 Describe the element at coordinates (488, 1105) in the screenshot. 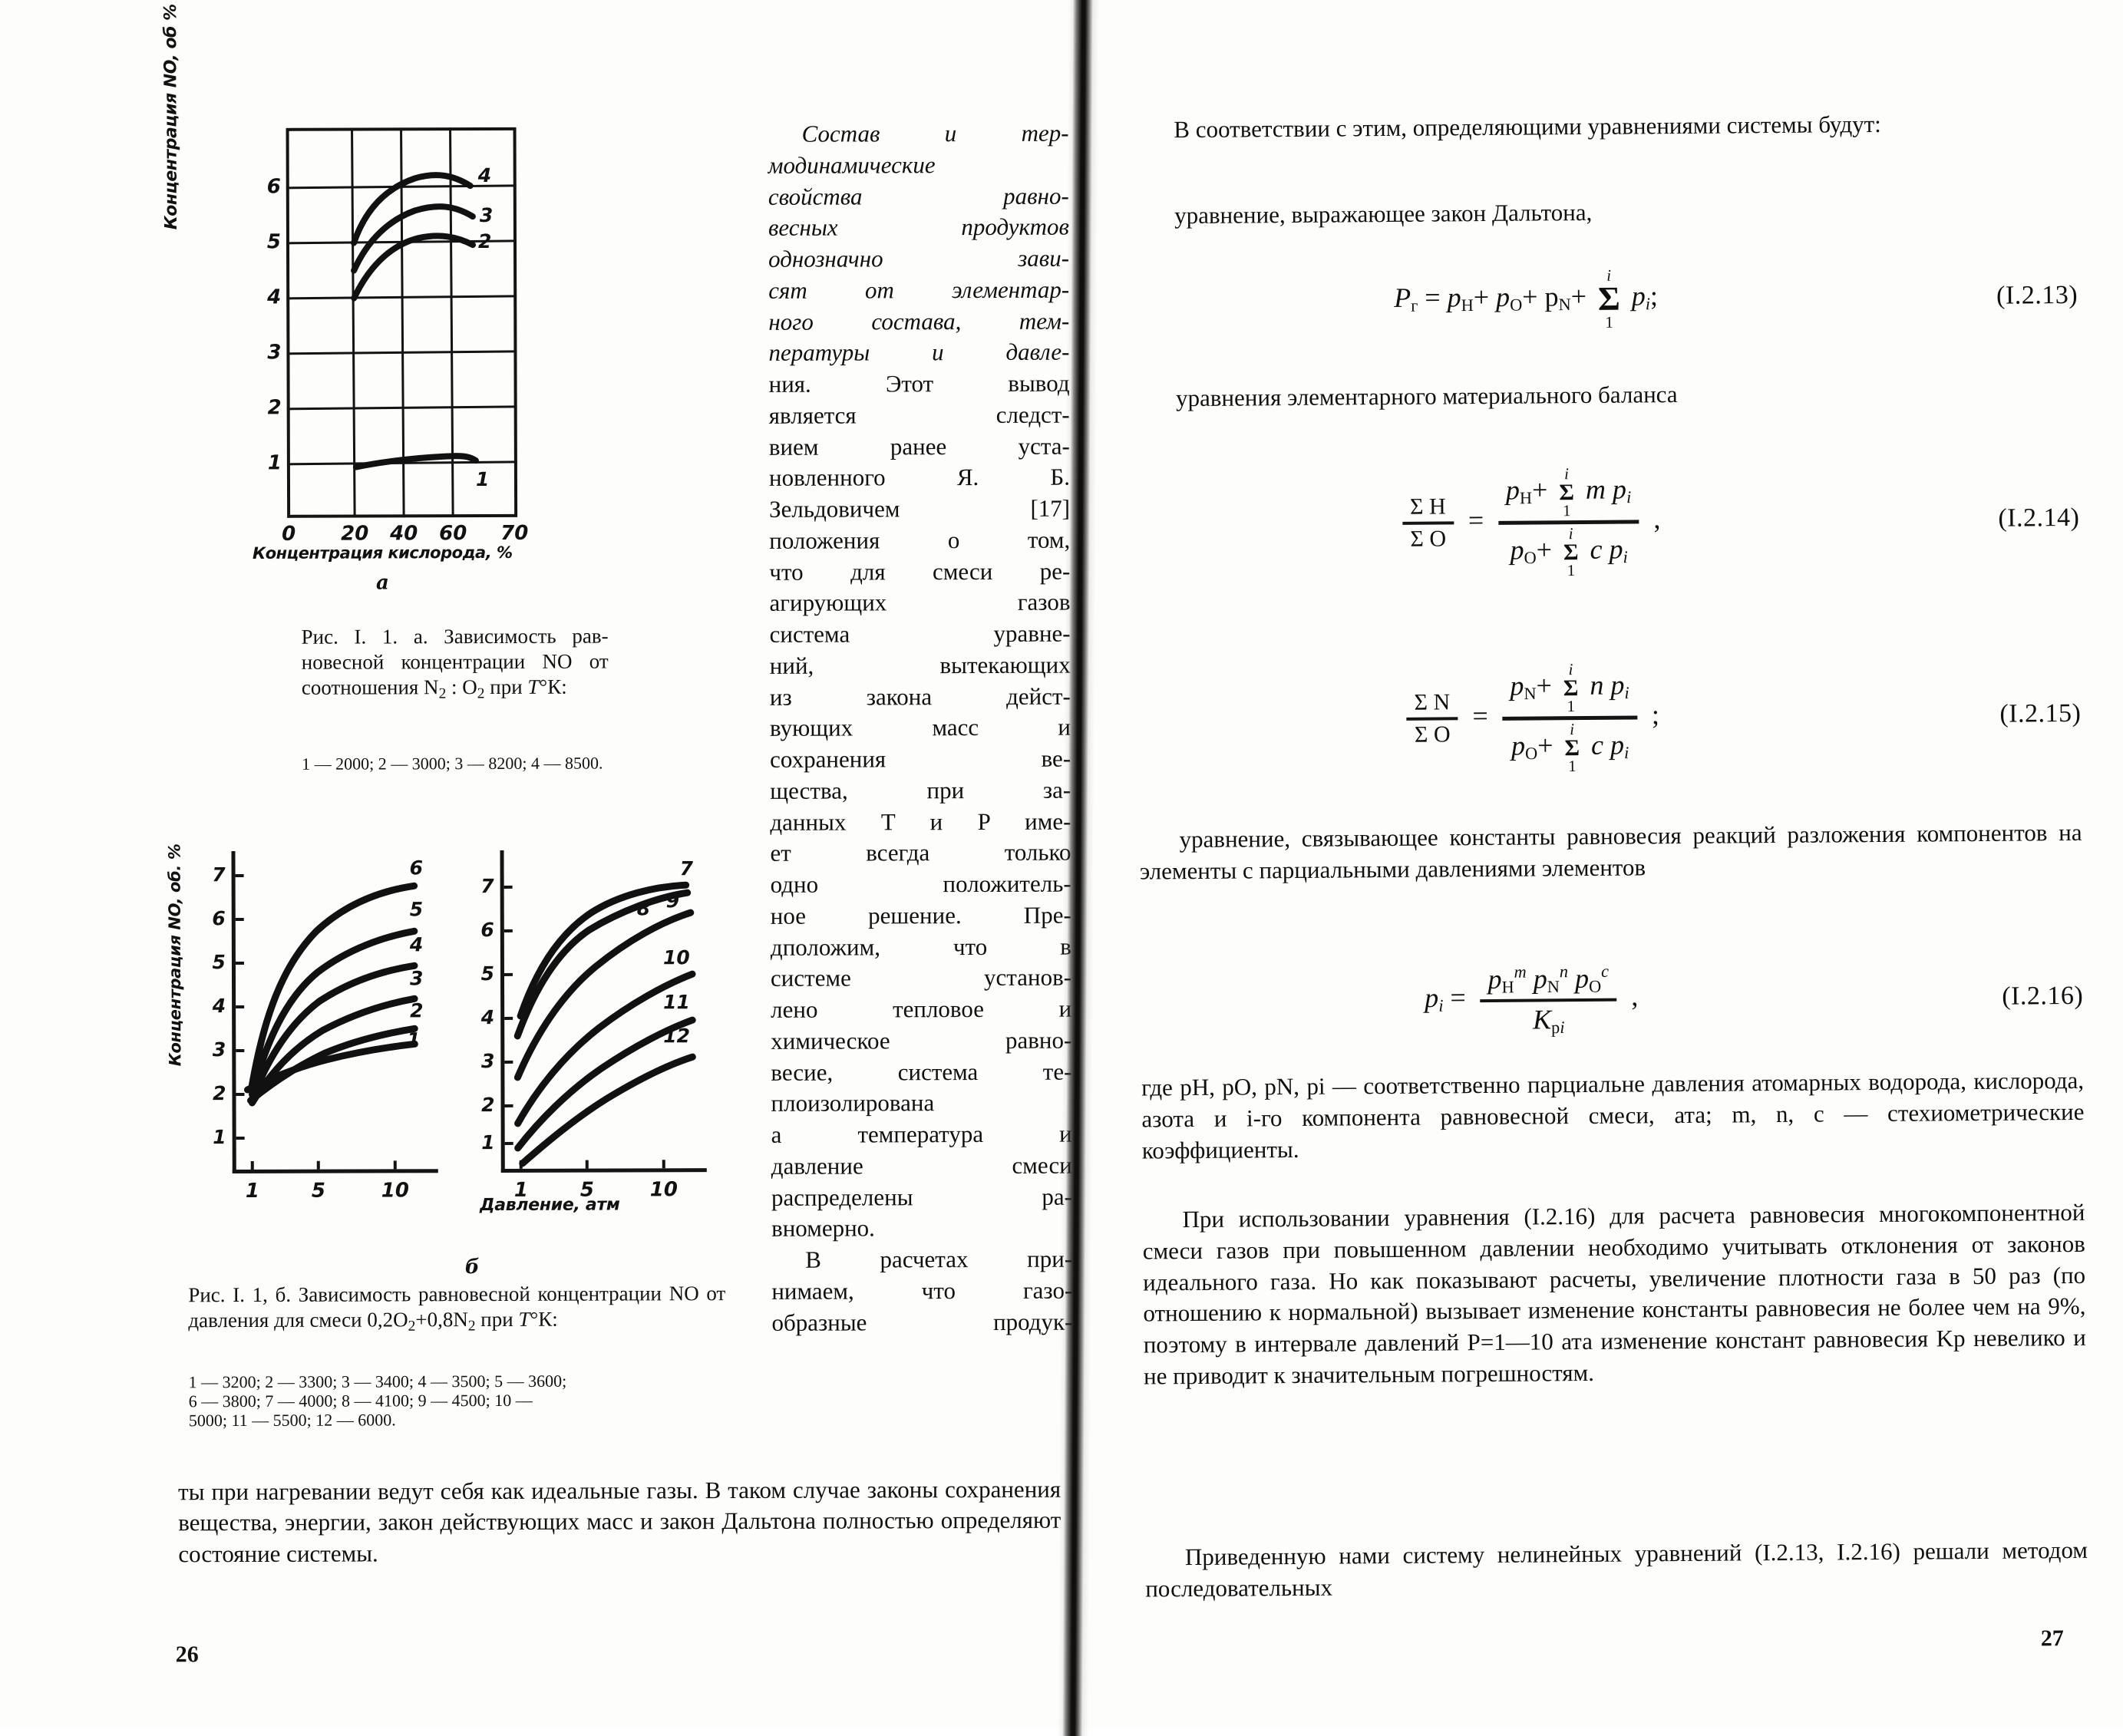

I see `figure-b-right-ytick-2: 2` at that location.